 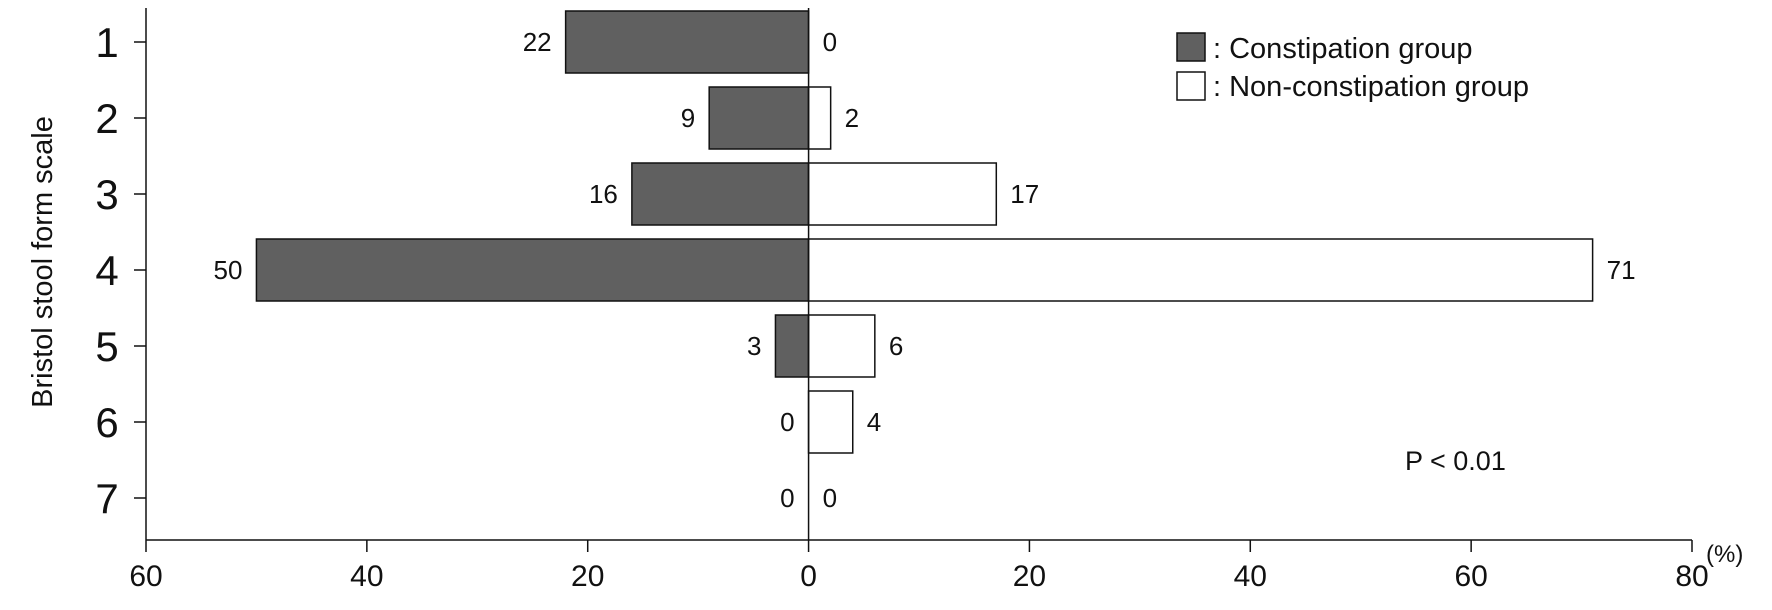 I want to click on y-tick-label-4: 4, so click(x=106, y=270).